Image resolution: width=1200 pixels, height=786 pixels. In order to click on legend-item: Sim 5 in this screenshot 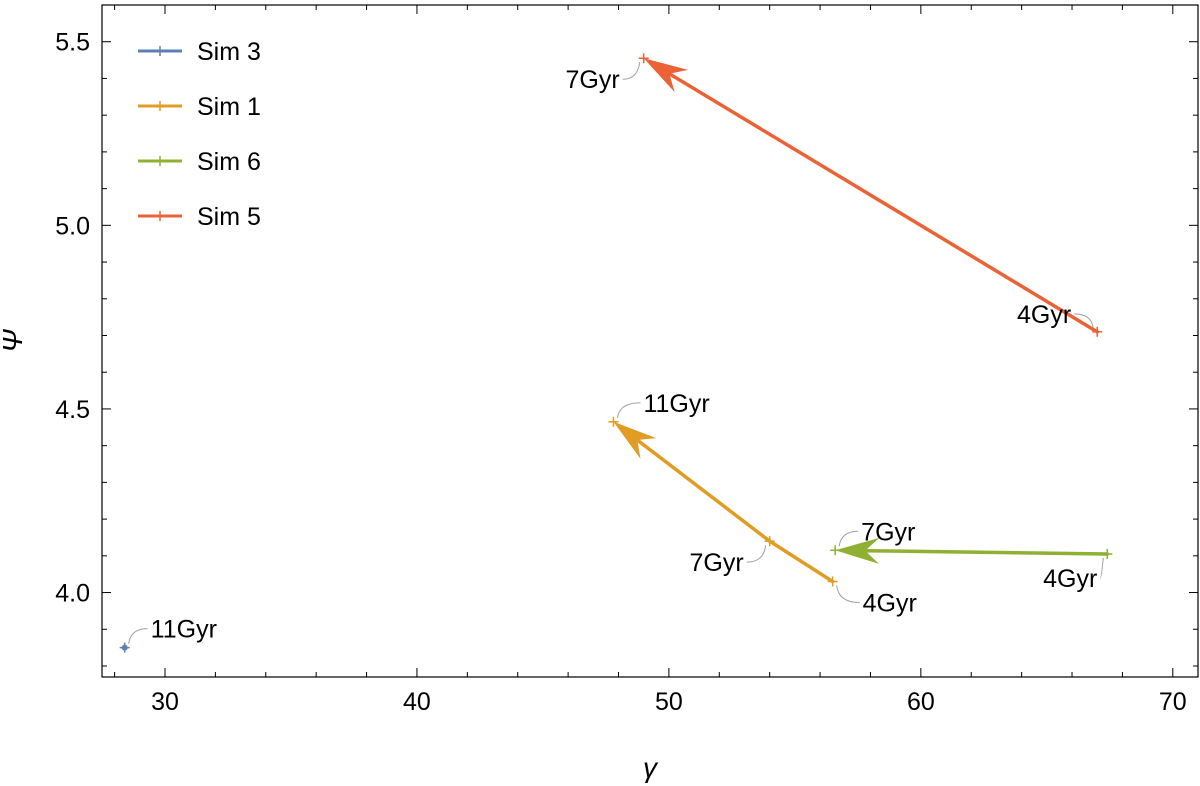, I will do `click(199, 217)`.